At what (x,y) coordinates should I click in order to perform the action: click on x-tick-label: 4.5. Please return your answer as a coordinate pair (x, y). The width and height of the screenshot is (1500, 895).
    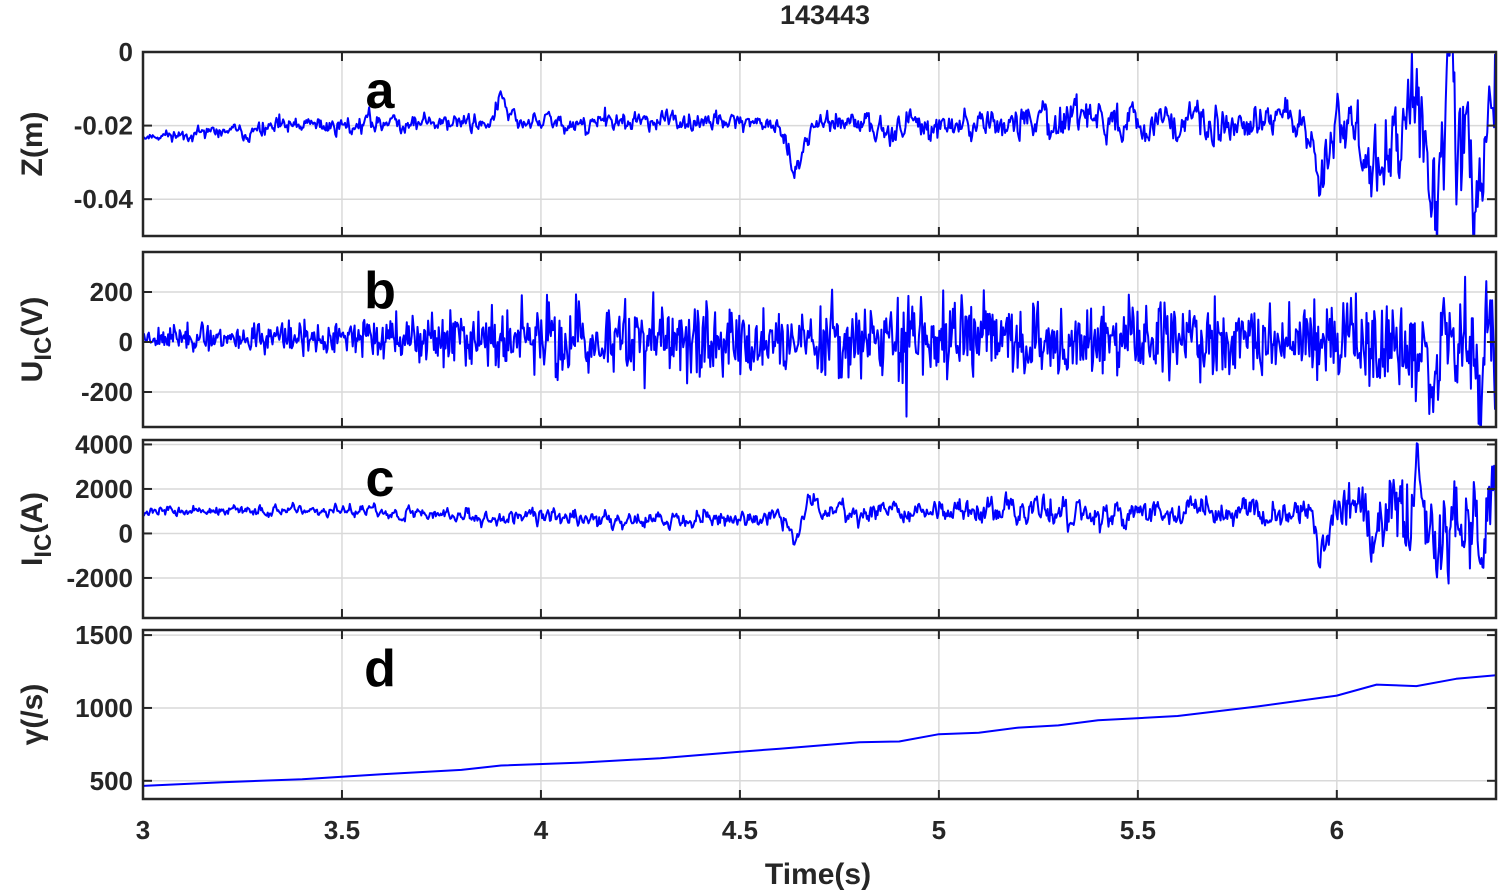
    Looking at the image, I should click on (740, 830).